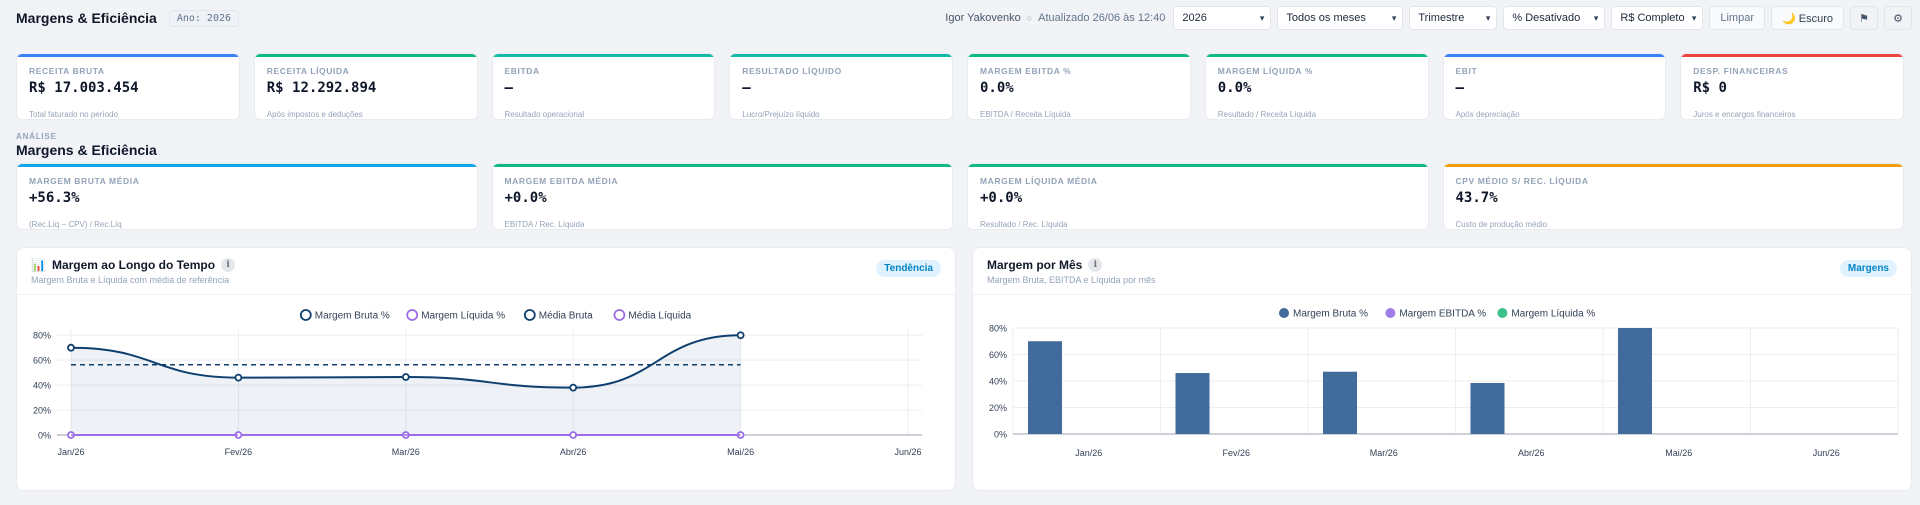  What do you see at coordinates (1487, 114) in the screenshot?
I see `kpi-caption: Após depreciação` at bounding box center [1487, 114].